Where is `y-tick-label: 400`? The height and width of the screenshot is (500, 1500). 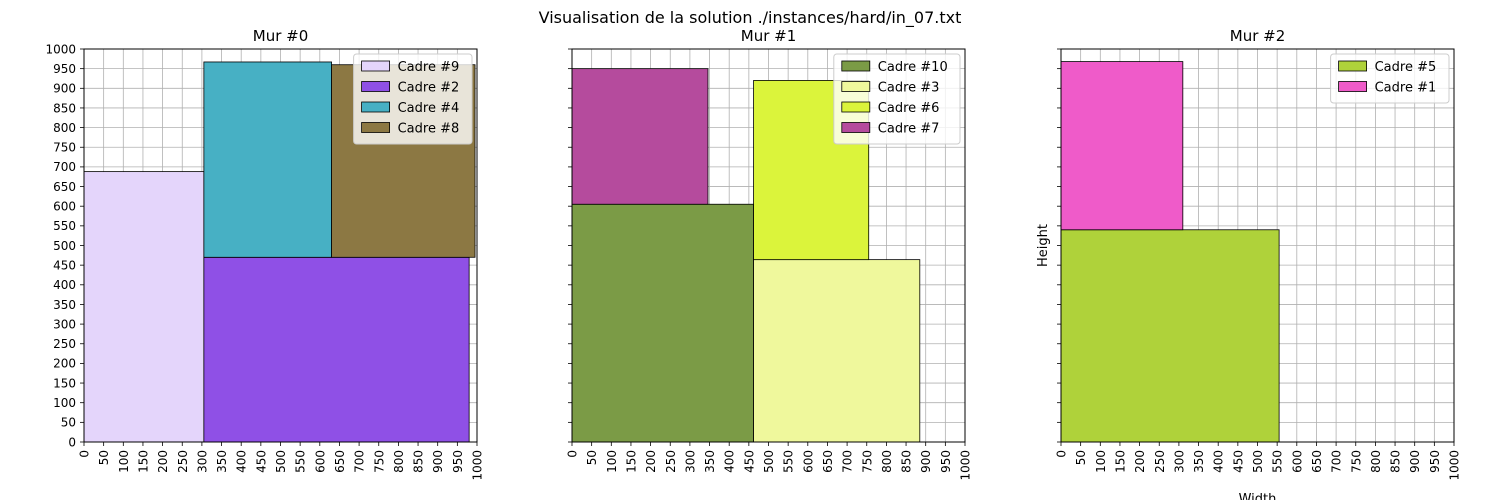 y-tick-label: 400 is located at coordinates (64, 285).